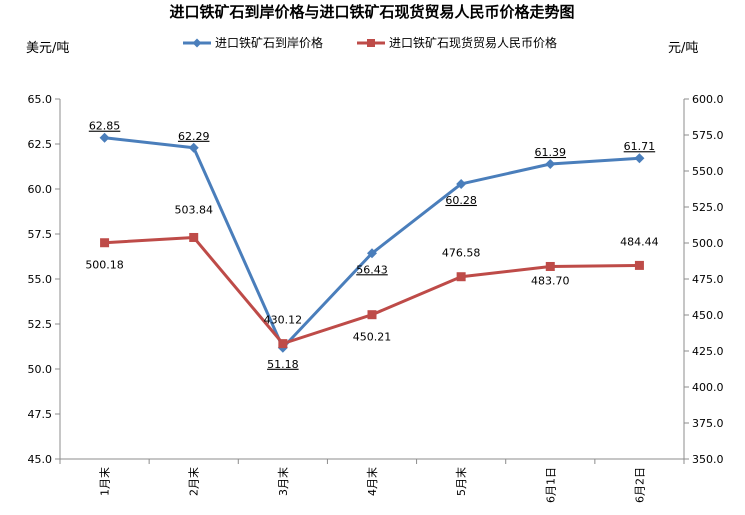  I want to click on data-label: 503.84, so click(193, 209).